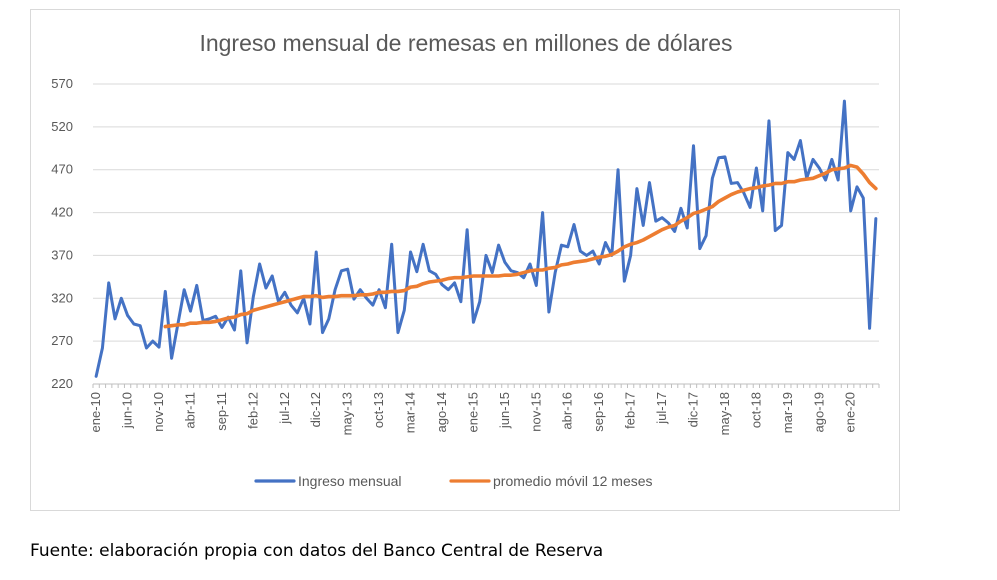 The height and width of the screenshot is (580, 997). Describe the element at coordinates (755, 410) in the screenshot. I see `x-tick-label: oct-18` at that location.